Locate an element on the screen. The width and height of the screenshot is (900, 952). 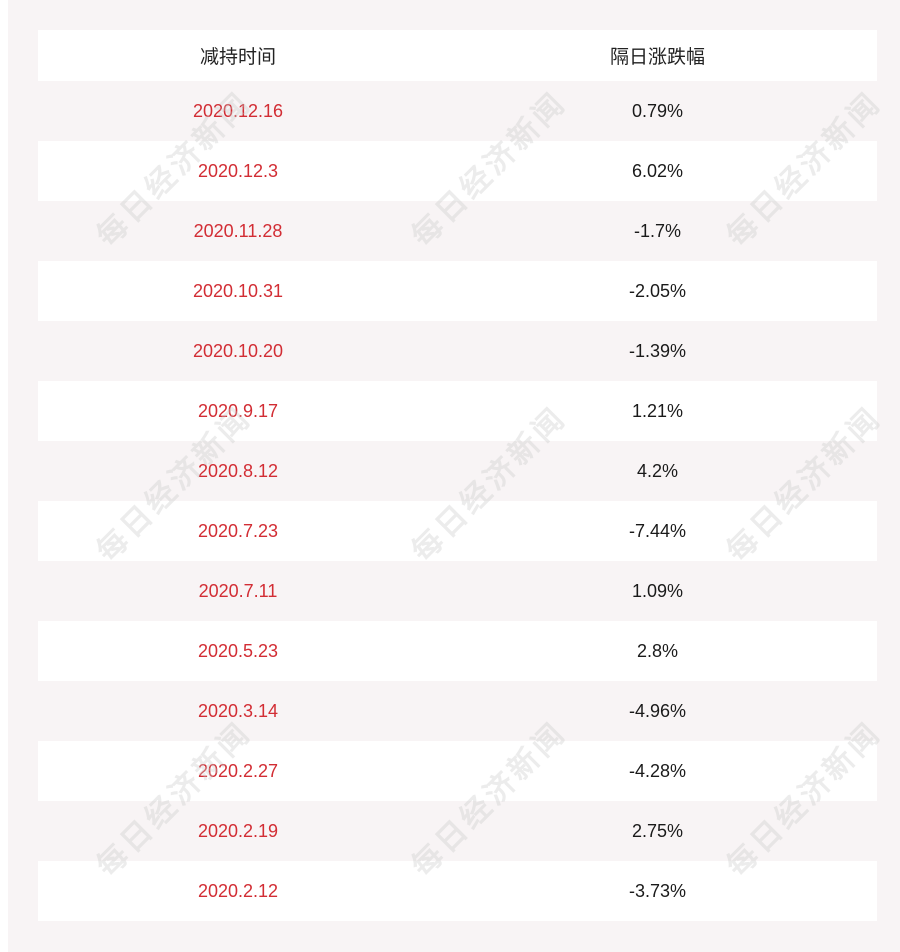
row-date: 2020.9.17 is located at coordinates (238, 410).